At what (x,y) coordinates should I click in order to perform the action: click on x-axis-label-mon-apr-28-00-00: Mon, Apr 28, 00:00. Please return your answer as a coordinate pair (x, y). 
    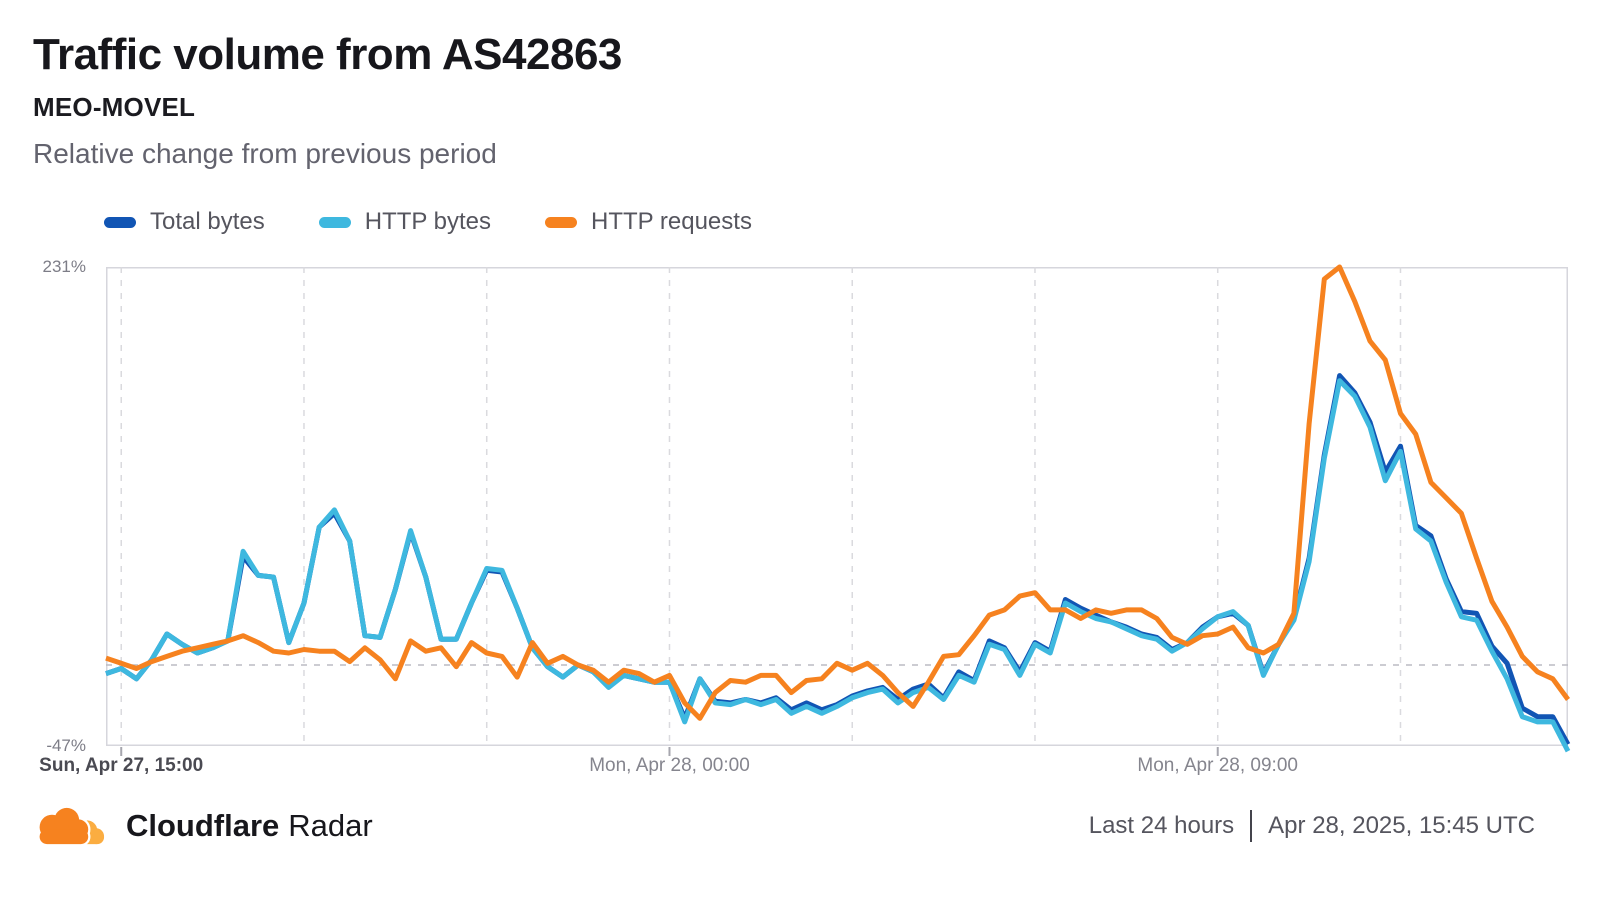
    Looking at the image, I should click on (669, 765).